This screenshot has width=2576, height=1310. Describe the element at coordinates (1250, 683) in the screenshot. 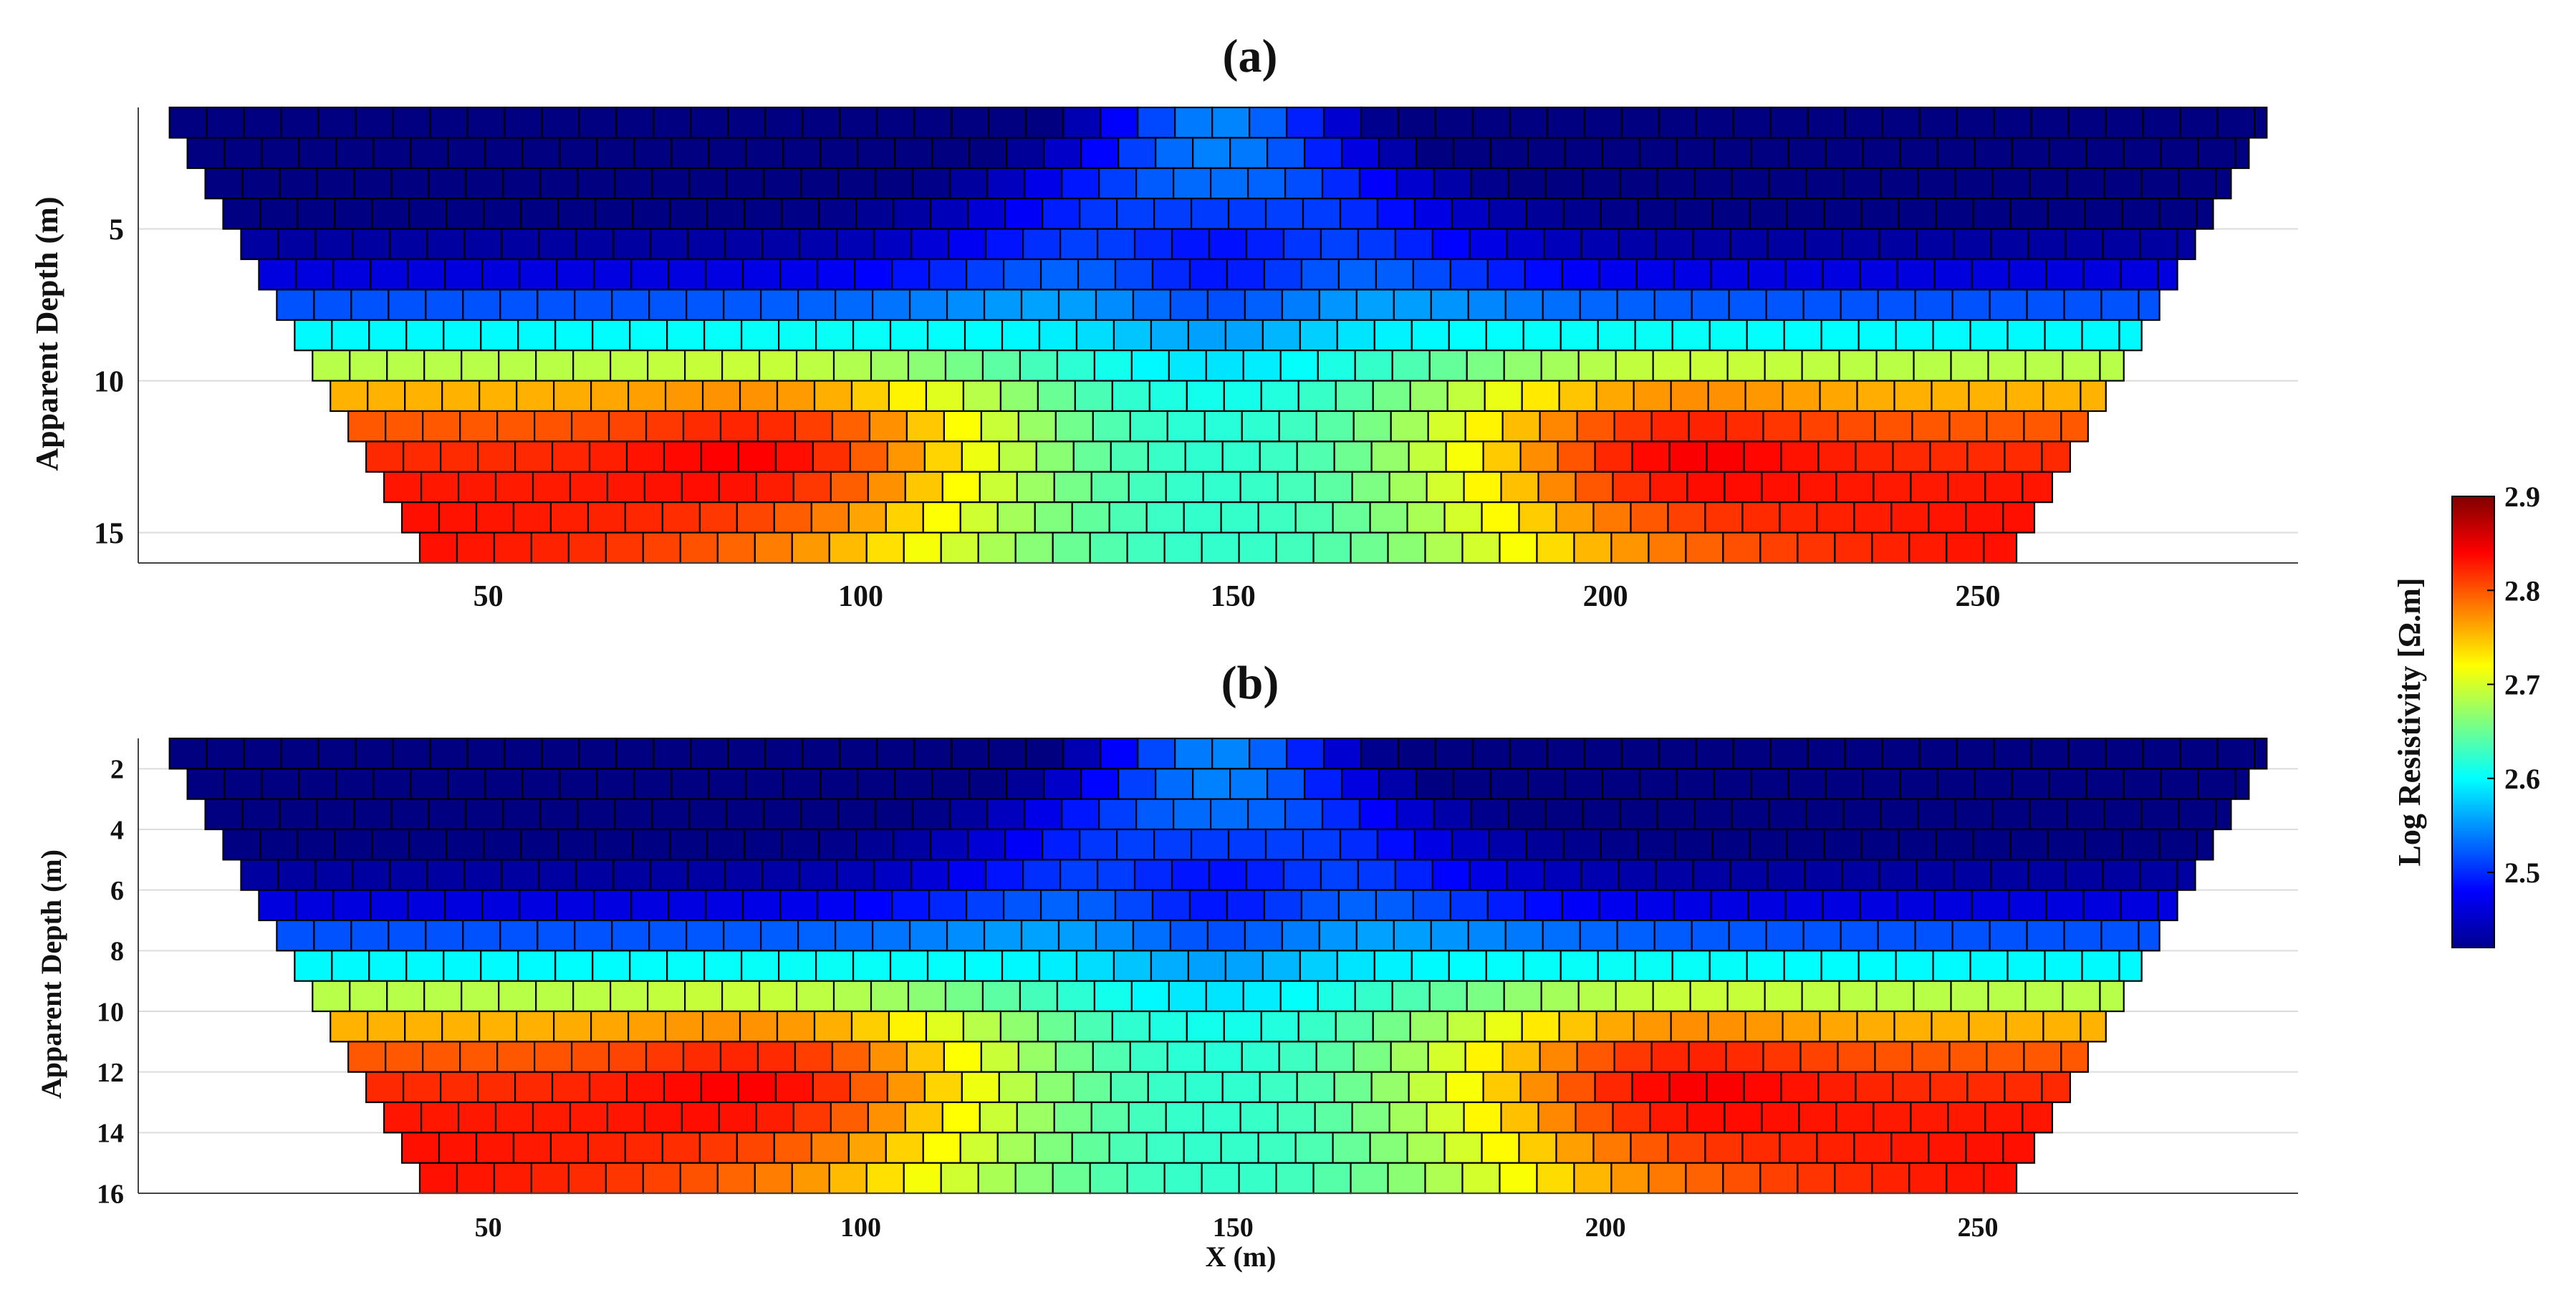

I see `panel-b-title: (b)` at that location.